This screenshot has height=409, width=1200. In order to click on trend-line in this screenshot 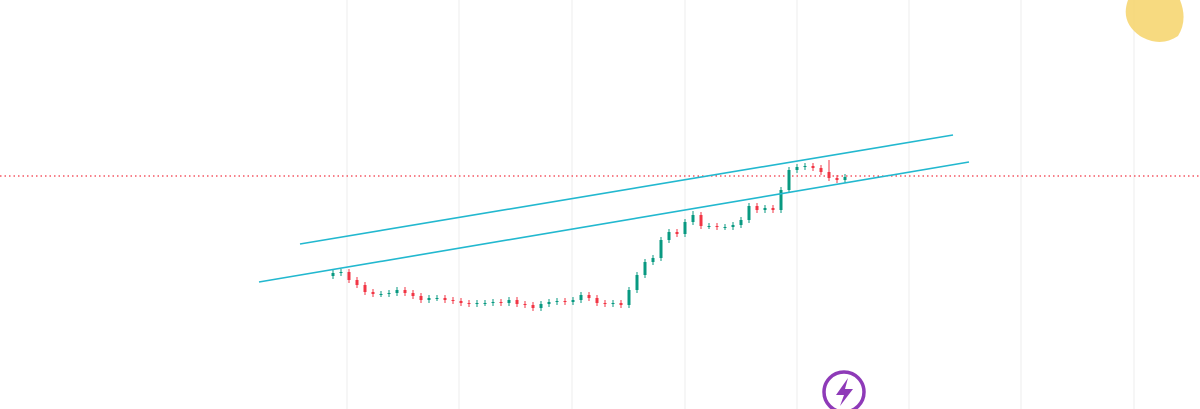, I will do `click(626, 189)`.